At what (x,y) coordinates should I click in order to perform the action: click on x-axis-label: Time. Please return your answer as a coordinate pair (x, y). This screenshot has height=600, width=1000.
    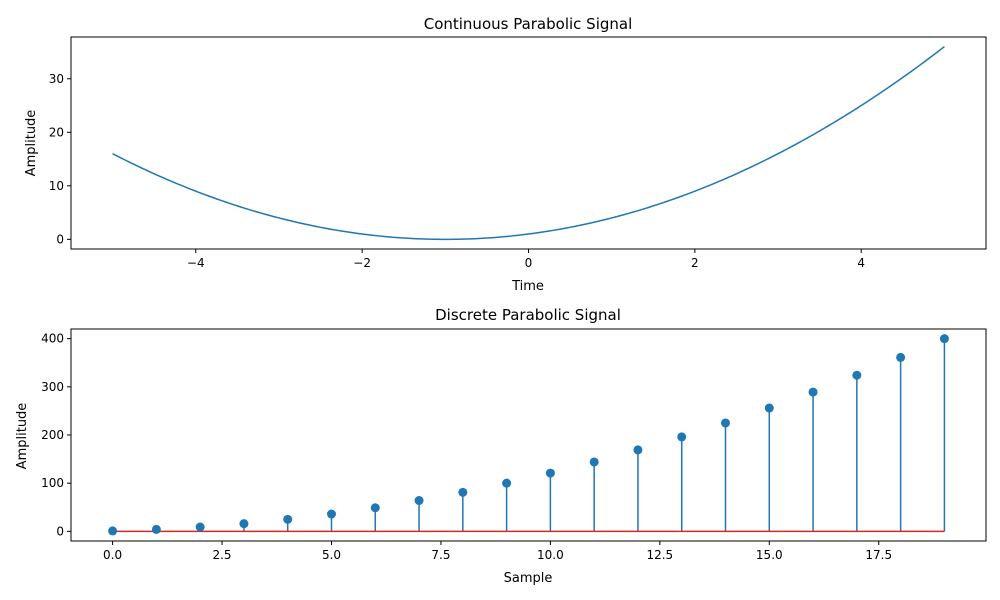
    Looking at the image, I should click on (527, 286).